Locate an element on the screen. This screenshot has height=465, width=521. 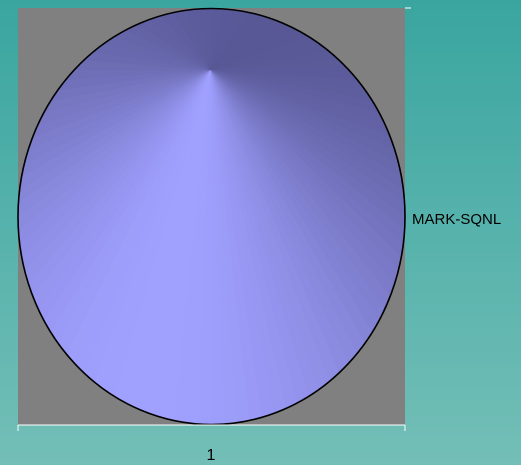
legend-series-label: MARK-SQNL is located at coordinates (456, 219).